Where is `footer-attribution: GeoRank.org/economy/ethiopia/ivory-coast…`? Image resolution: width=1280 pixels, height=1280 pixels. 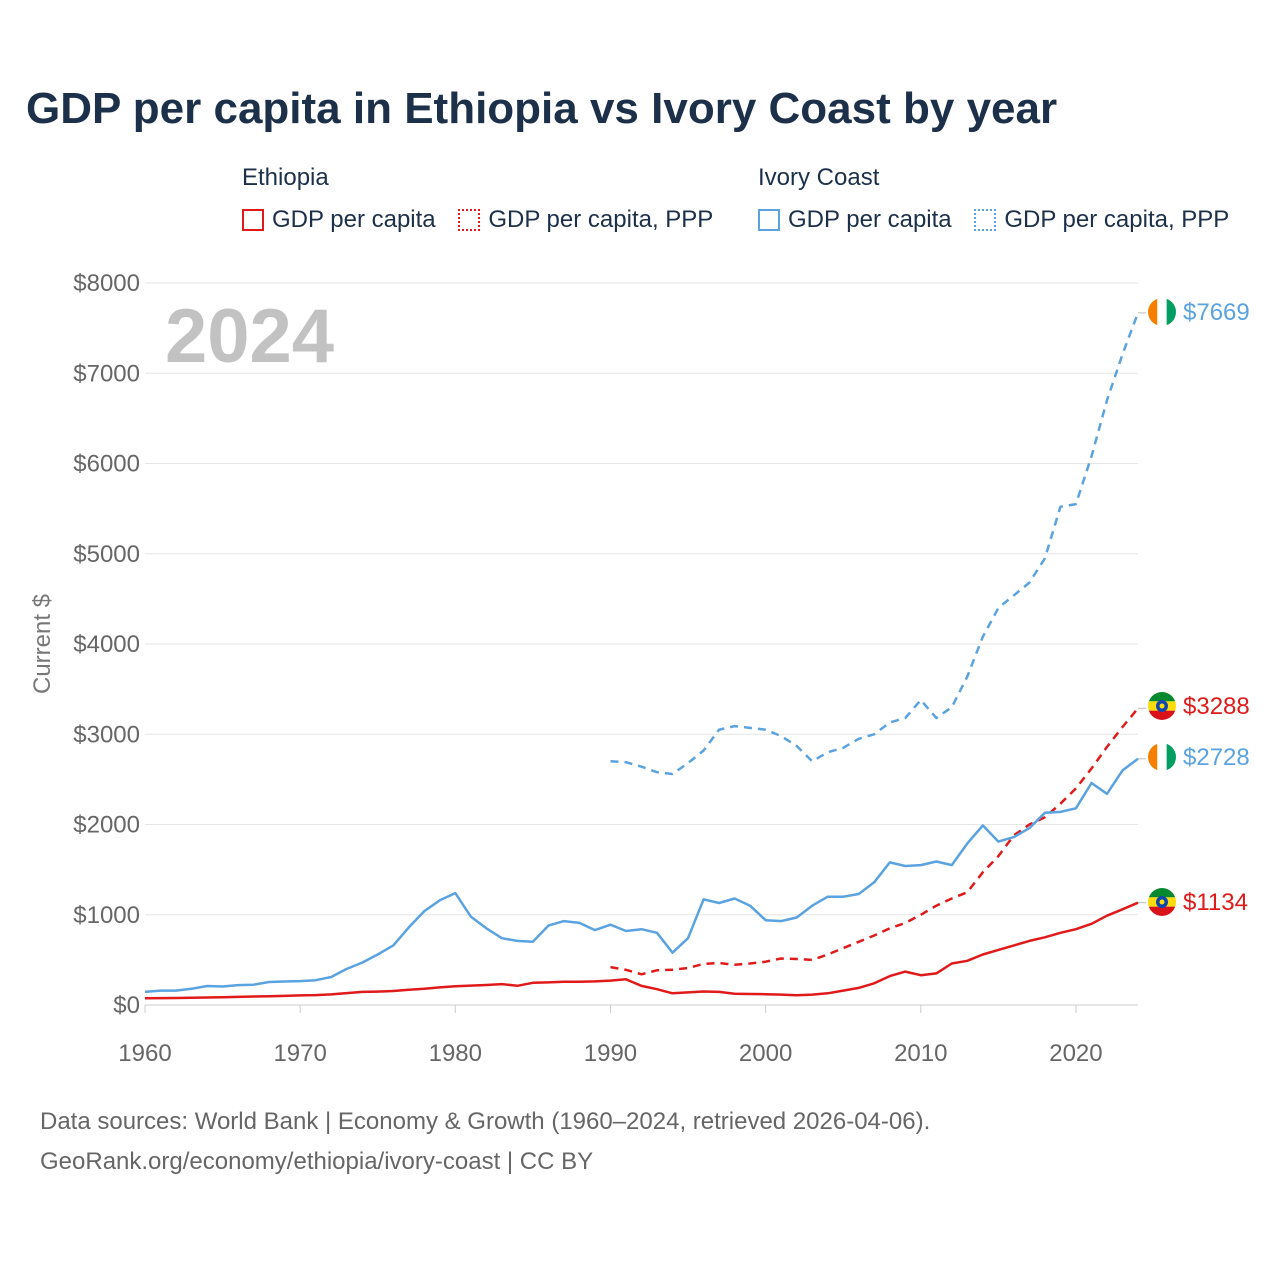 footer-attribution: GeoRank.org/economy/ethiopia/ivory-coast… is located at coordinates (317, 1161).